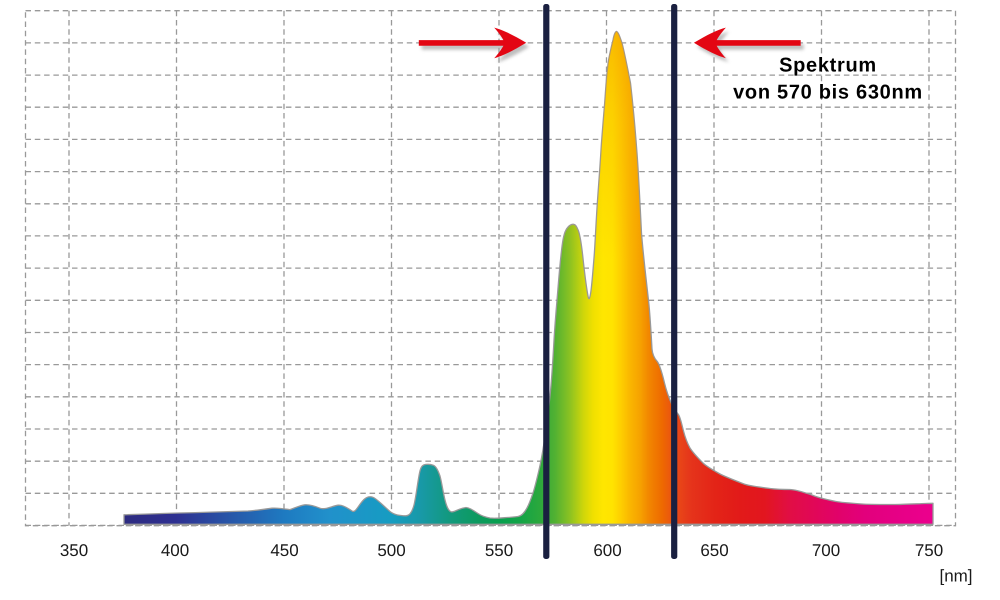 This screenshot has width=1000, height=600. I want to click on svg-text: 650, so click(714, 550).